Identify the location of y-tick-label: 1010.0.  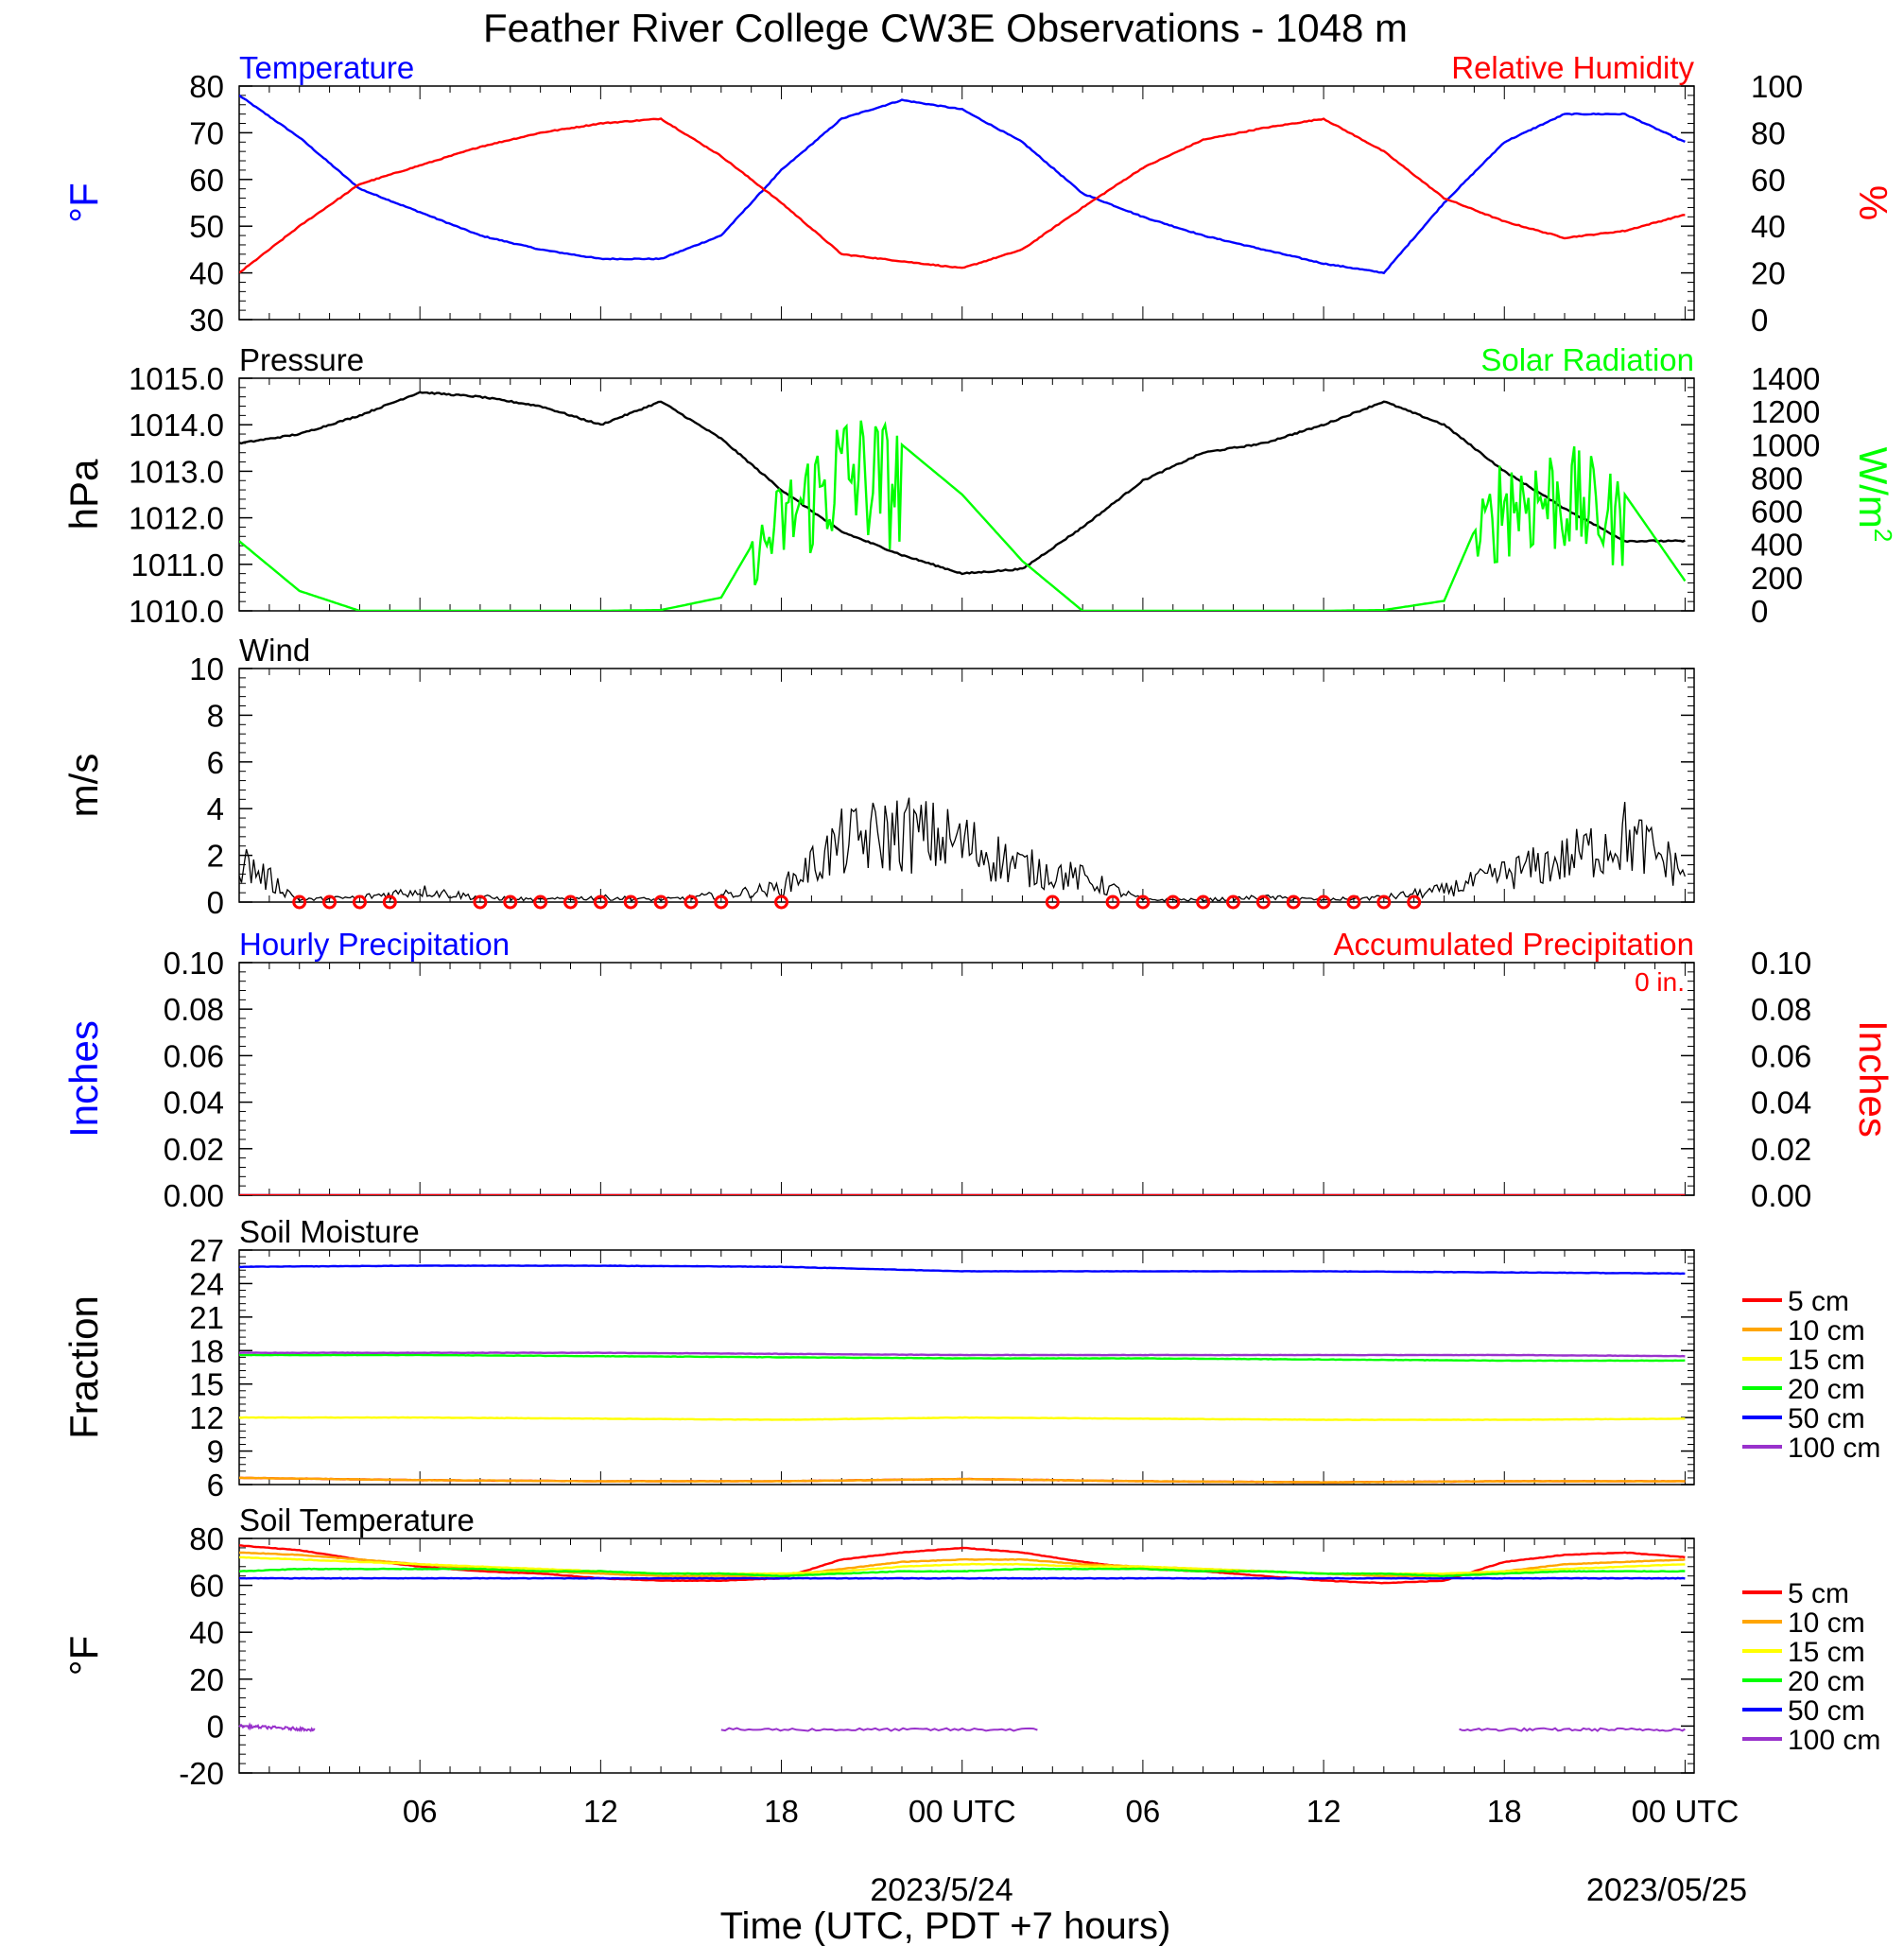
(176, 612).